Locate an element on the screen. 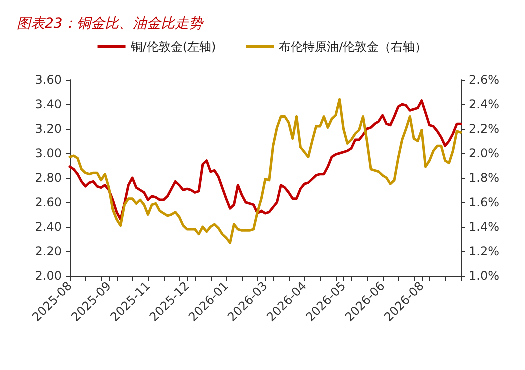 Image resolution: width=525 pixels, height=370 pixels. y2-tick-label: 1.8% is located at coordinates (484, 178).